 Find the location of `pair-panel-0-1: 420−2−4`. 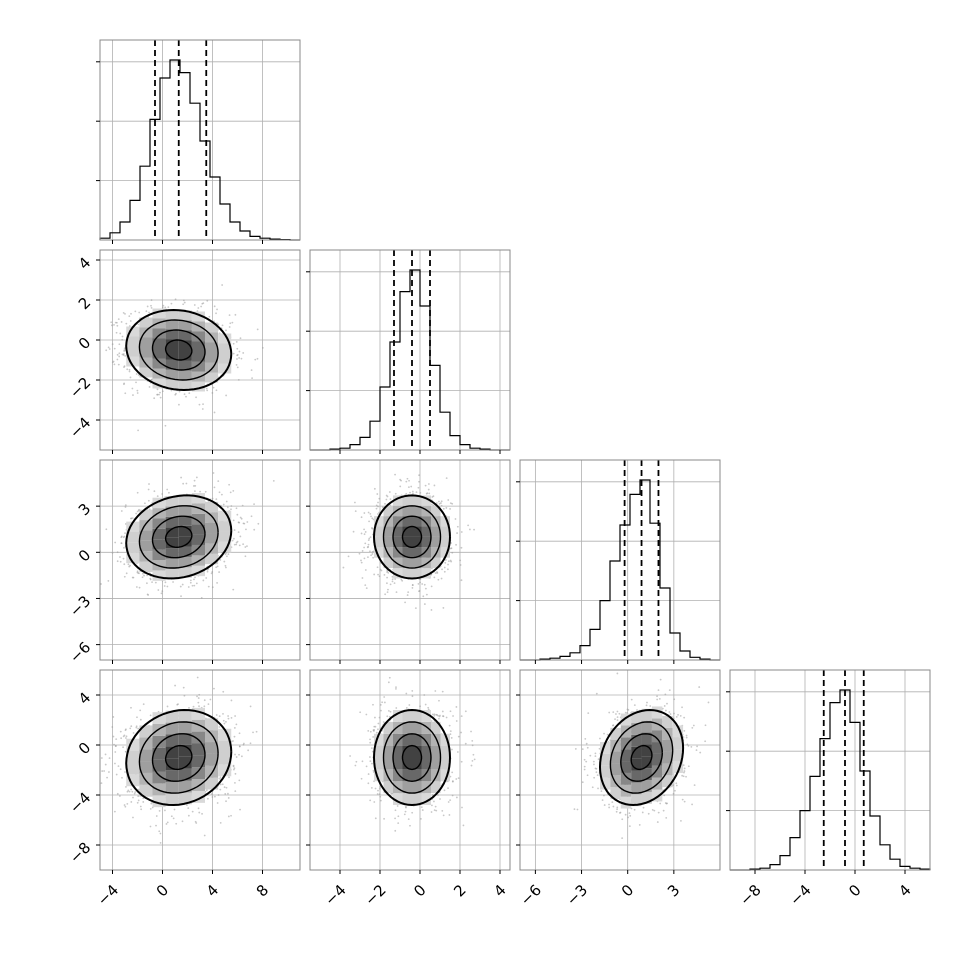

pair-panel-0-1: 420−2−4 is located at coordinates (183, 350).